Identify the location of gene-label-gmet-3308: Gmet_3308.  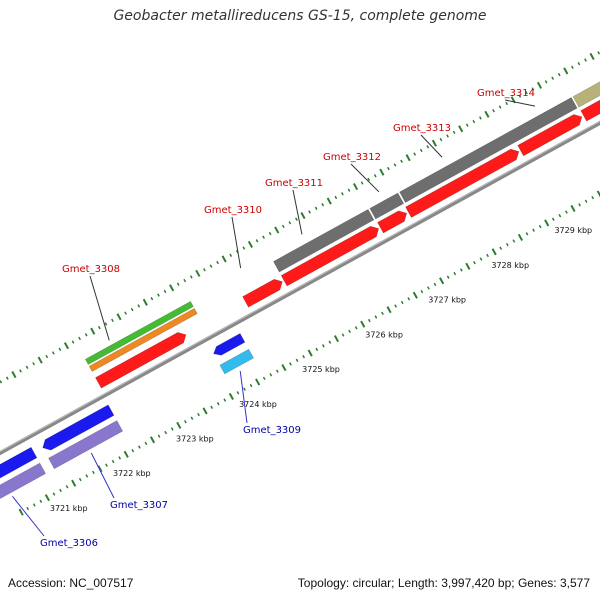
(91, 269).